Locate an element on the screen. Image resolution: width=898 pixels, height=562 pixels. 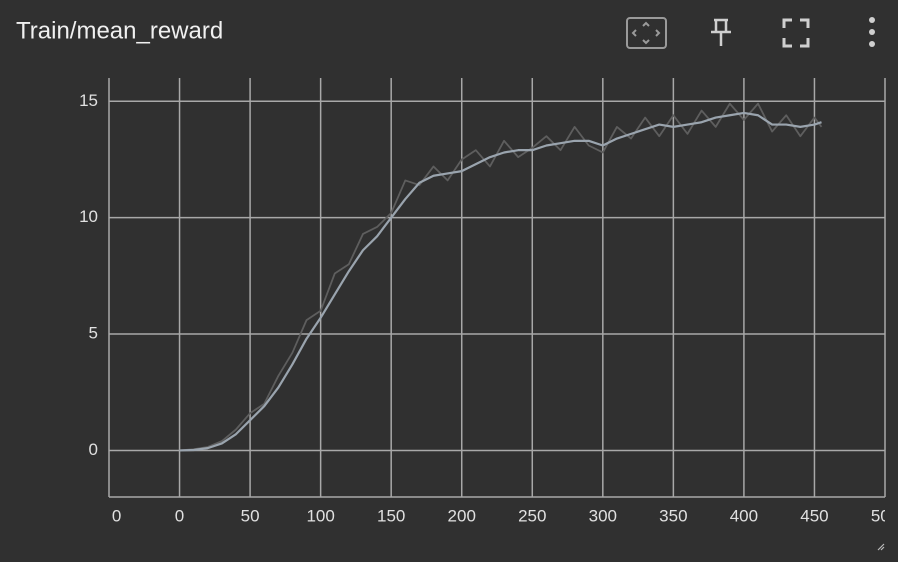
x-tick-label: 500 is located at coordinates (884, 515).